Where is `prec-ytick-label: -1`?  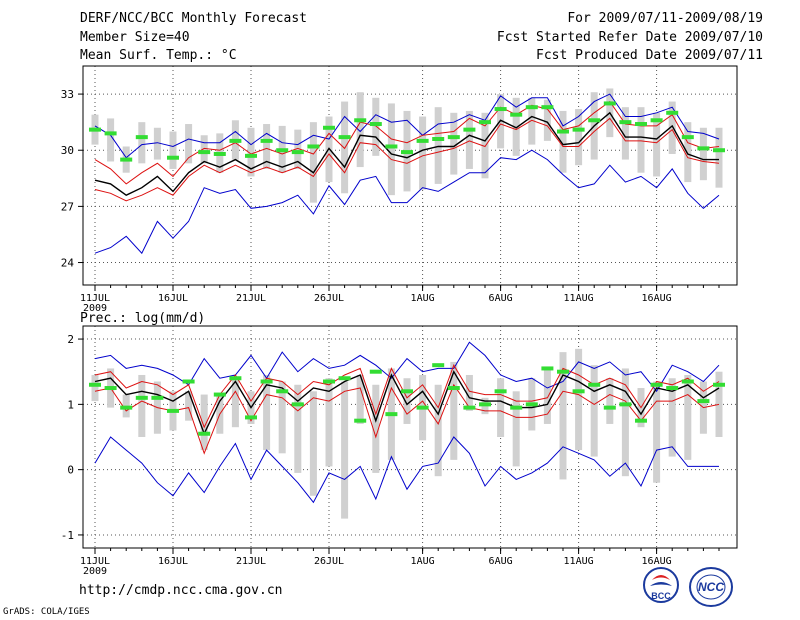 prec-ytick-label: -1 is located at coordinates (67, 535).